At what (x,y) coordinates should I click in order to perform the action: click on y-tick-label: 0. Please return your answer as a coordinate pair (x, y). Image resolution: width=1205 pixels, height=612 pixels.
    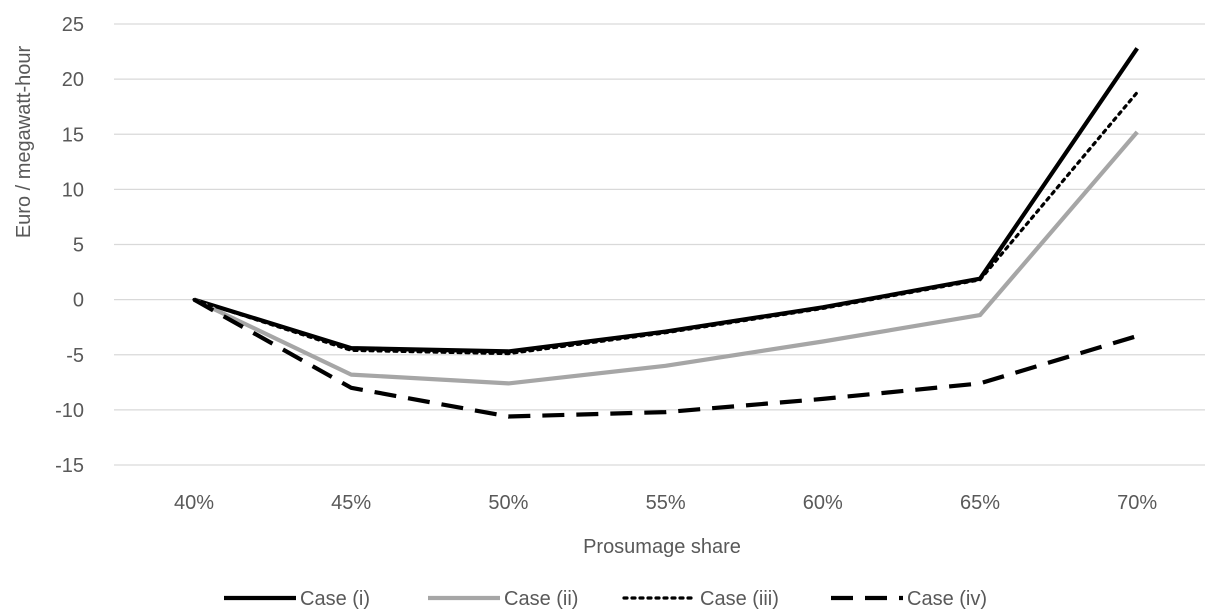
    Looking at the image, I should click on (78, 301).